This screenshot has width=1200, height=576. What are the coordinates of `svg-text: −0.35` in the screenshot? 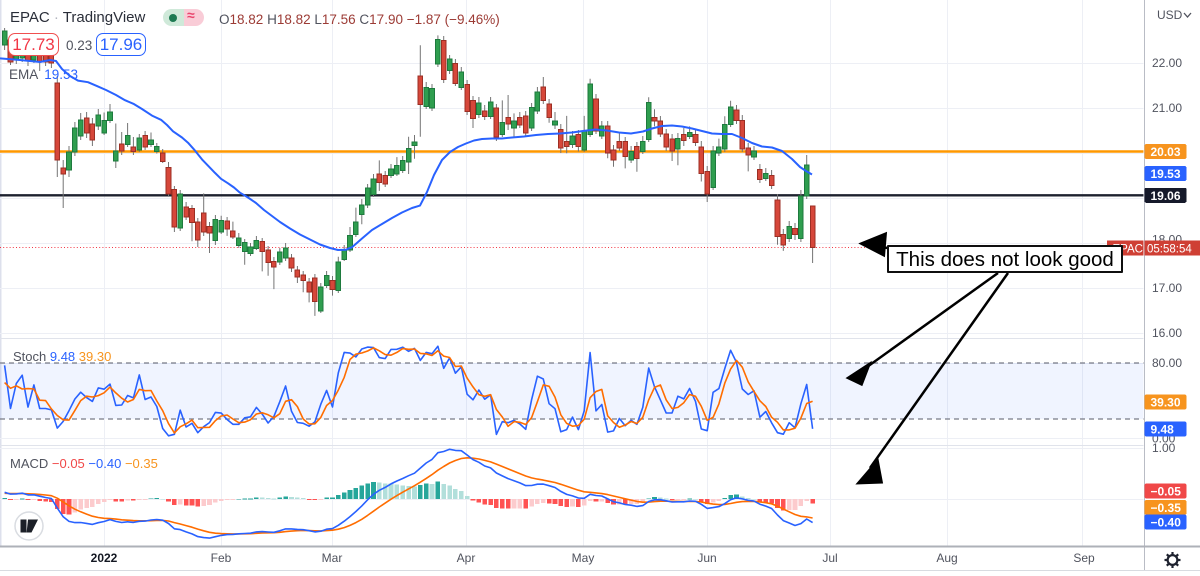 It's located at (1166, 508).